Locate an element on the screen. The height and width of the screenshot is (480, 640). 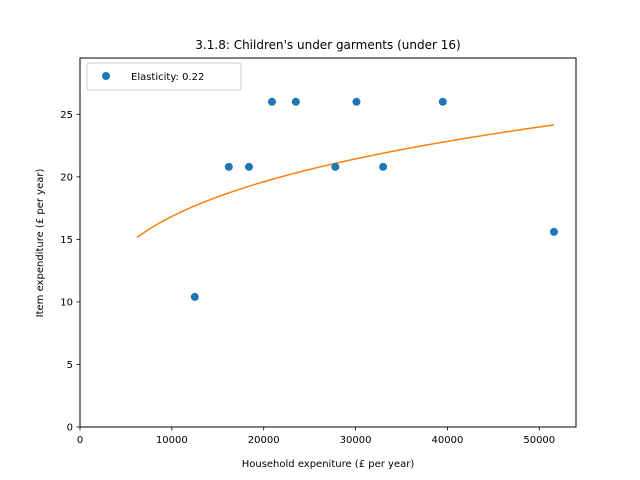
legend-marker is located at coordinates (106, 76).